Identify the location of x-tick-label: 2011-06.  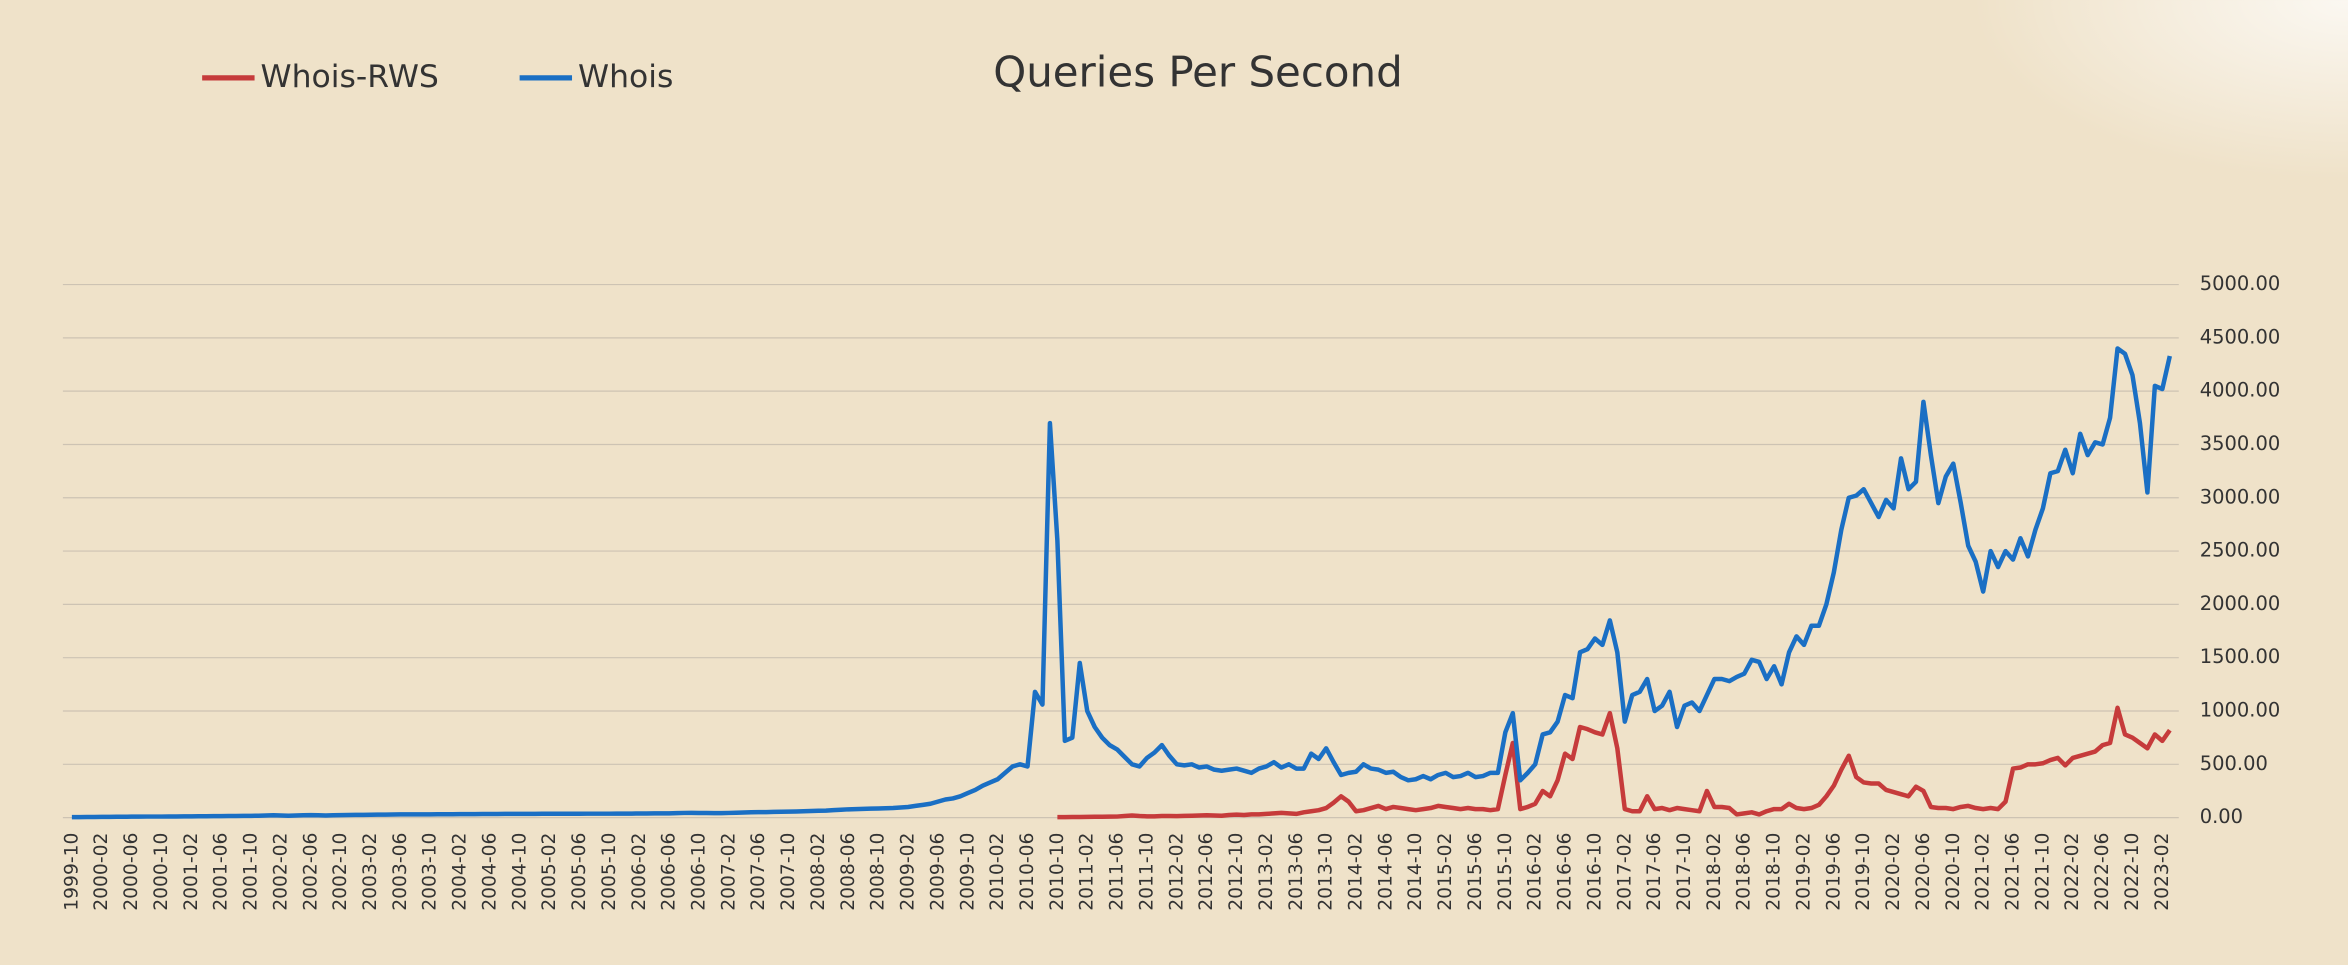
(1117, 872).